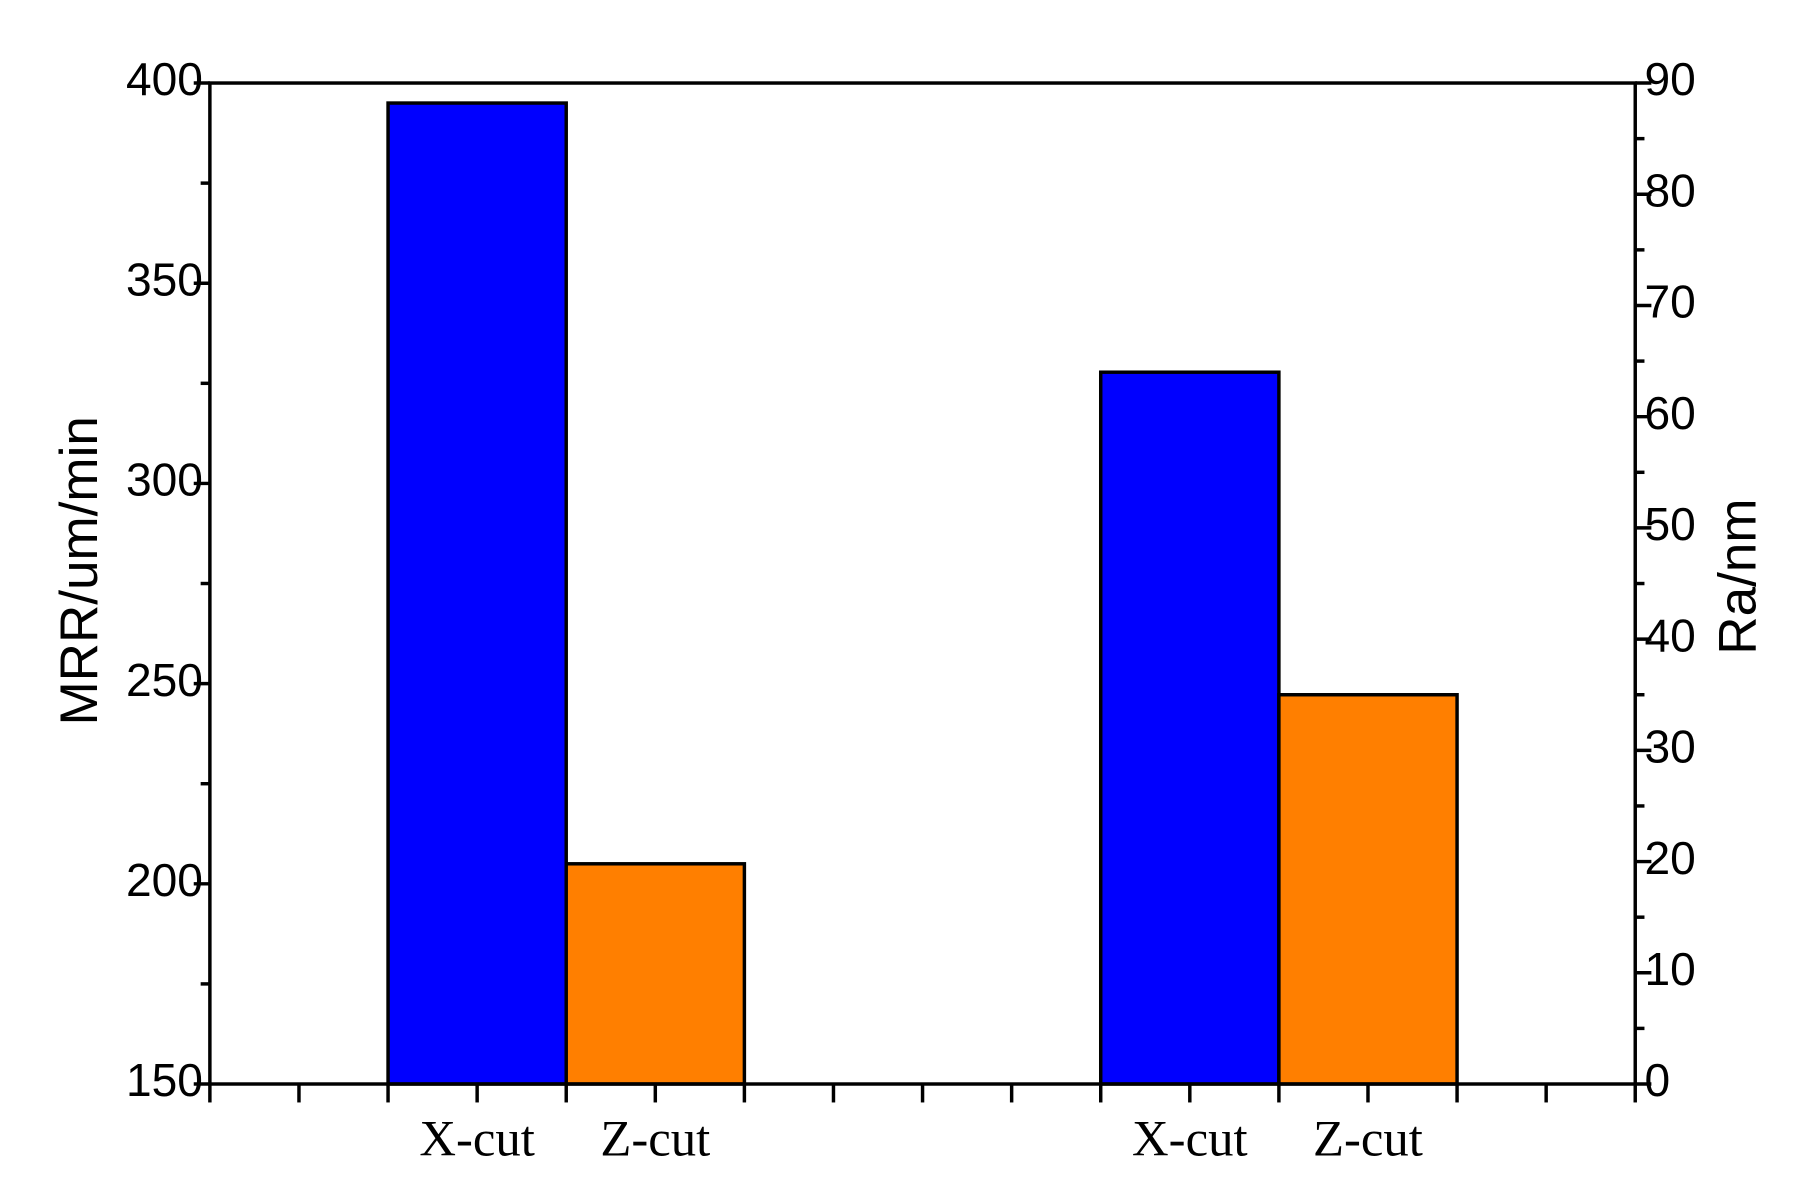 The height and width of the screenshot is (1183, 1799). What do you see at coordinates (1669, 302) in the screenshot?
I see `y2-tick-label: 70` at bounding box center [1669, 302].